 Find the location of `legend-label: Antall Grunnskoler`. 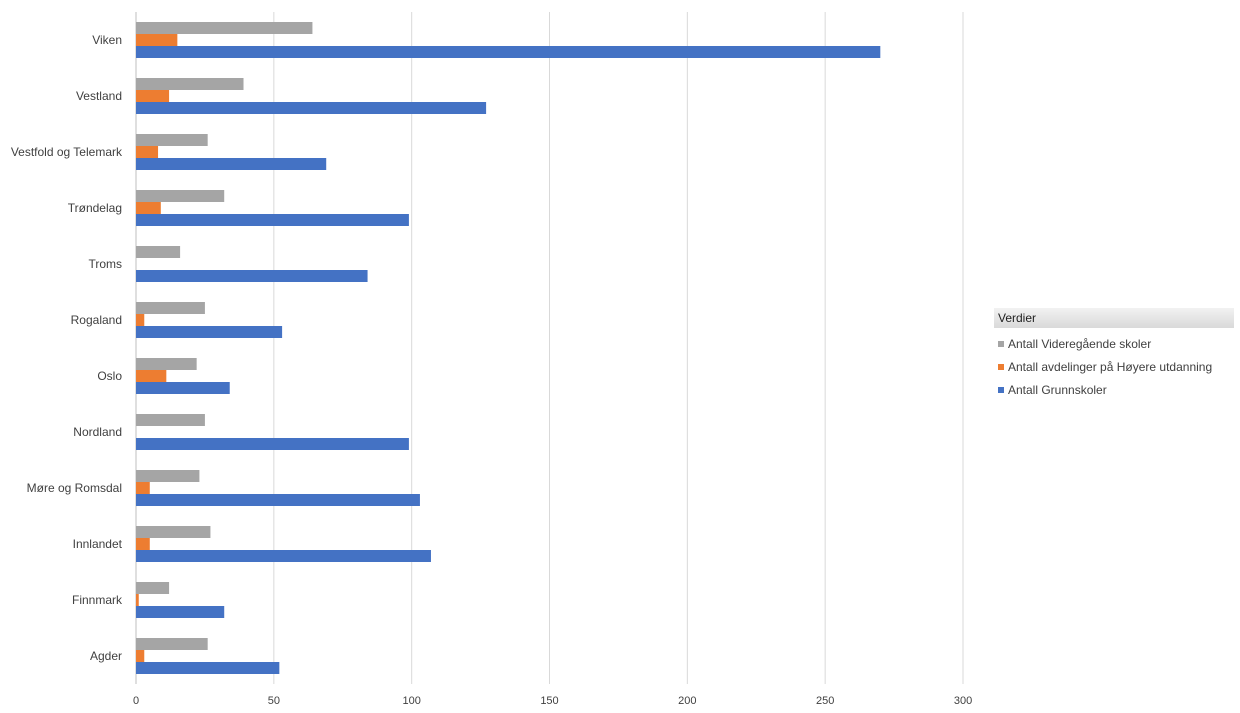

legend-label: Antall Grunnskoler is located at coordinates (1057, 390).